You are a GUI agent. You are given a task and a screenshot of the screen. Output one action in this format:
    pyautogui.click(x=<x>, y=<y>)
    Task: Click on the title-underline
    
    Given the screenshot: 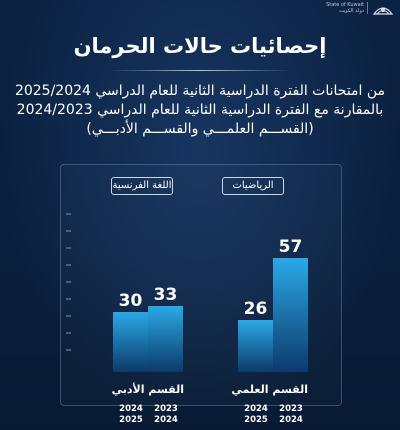 What is the action you would take?
    pyautogui.click(x=200, y=70)
    